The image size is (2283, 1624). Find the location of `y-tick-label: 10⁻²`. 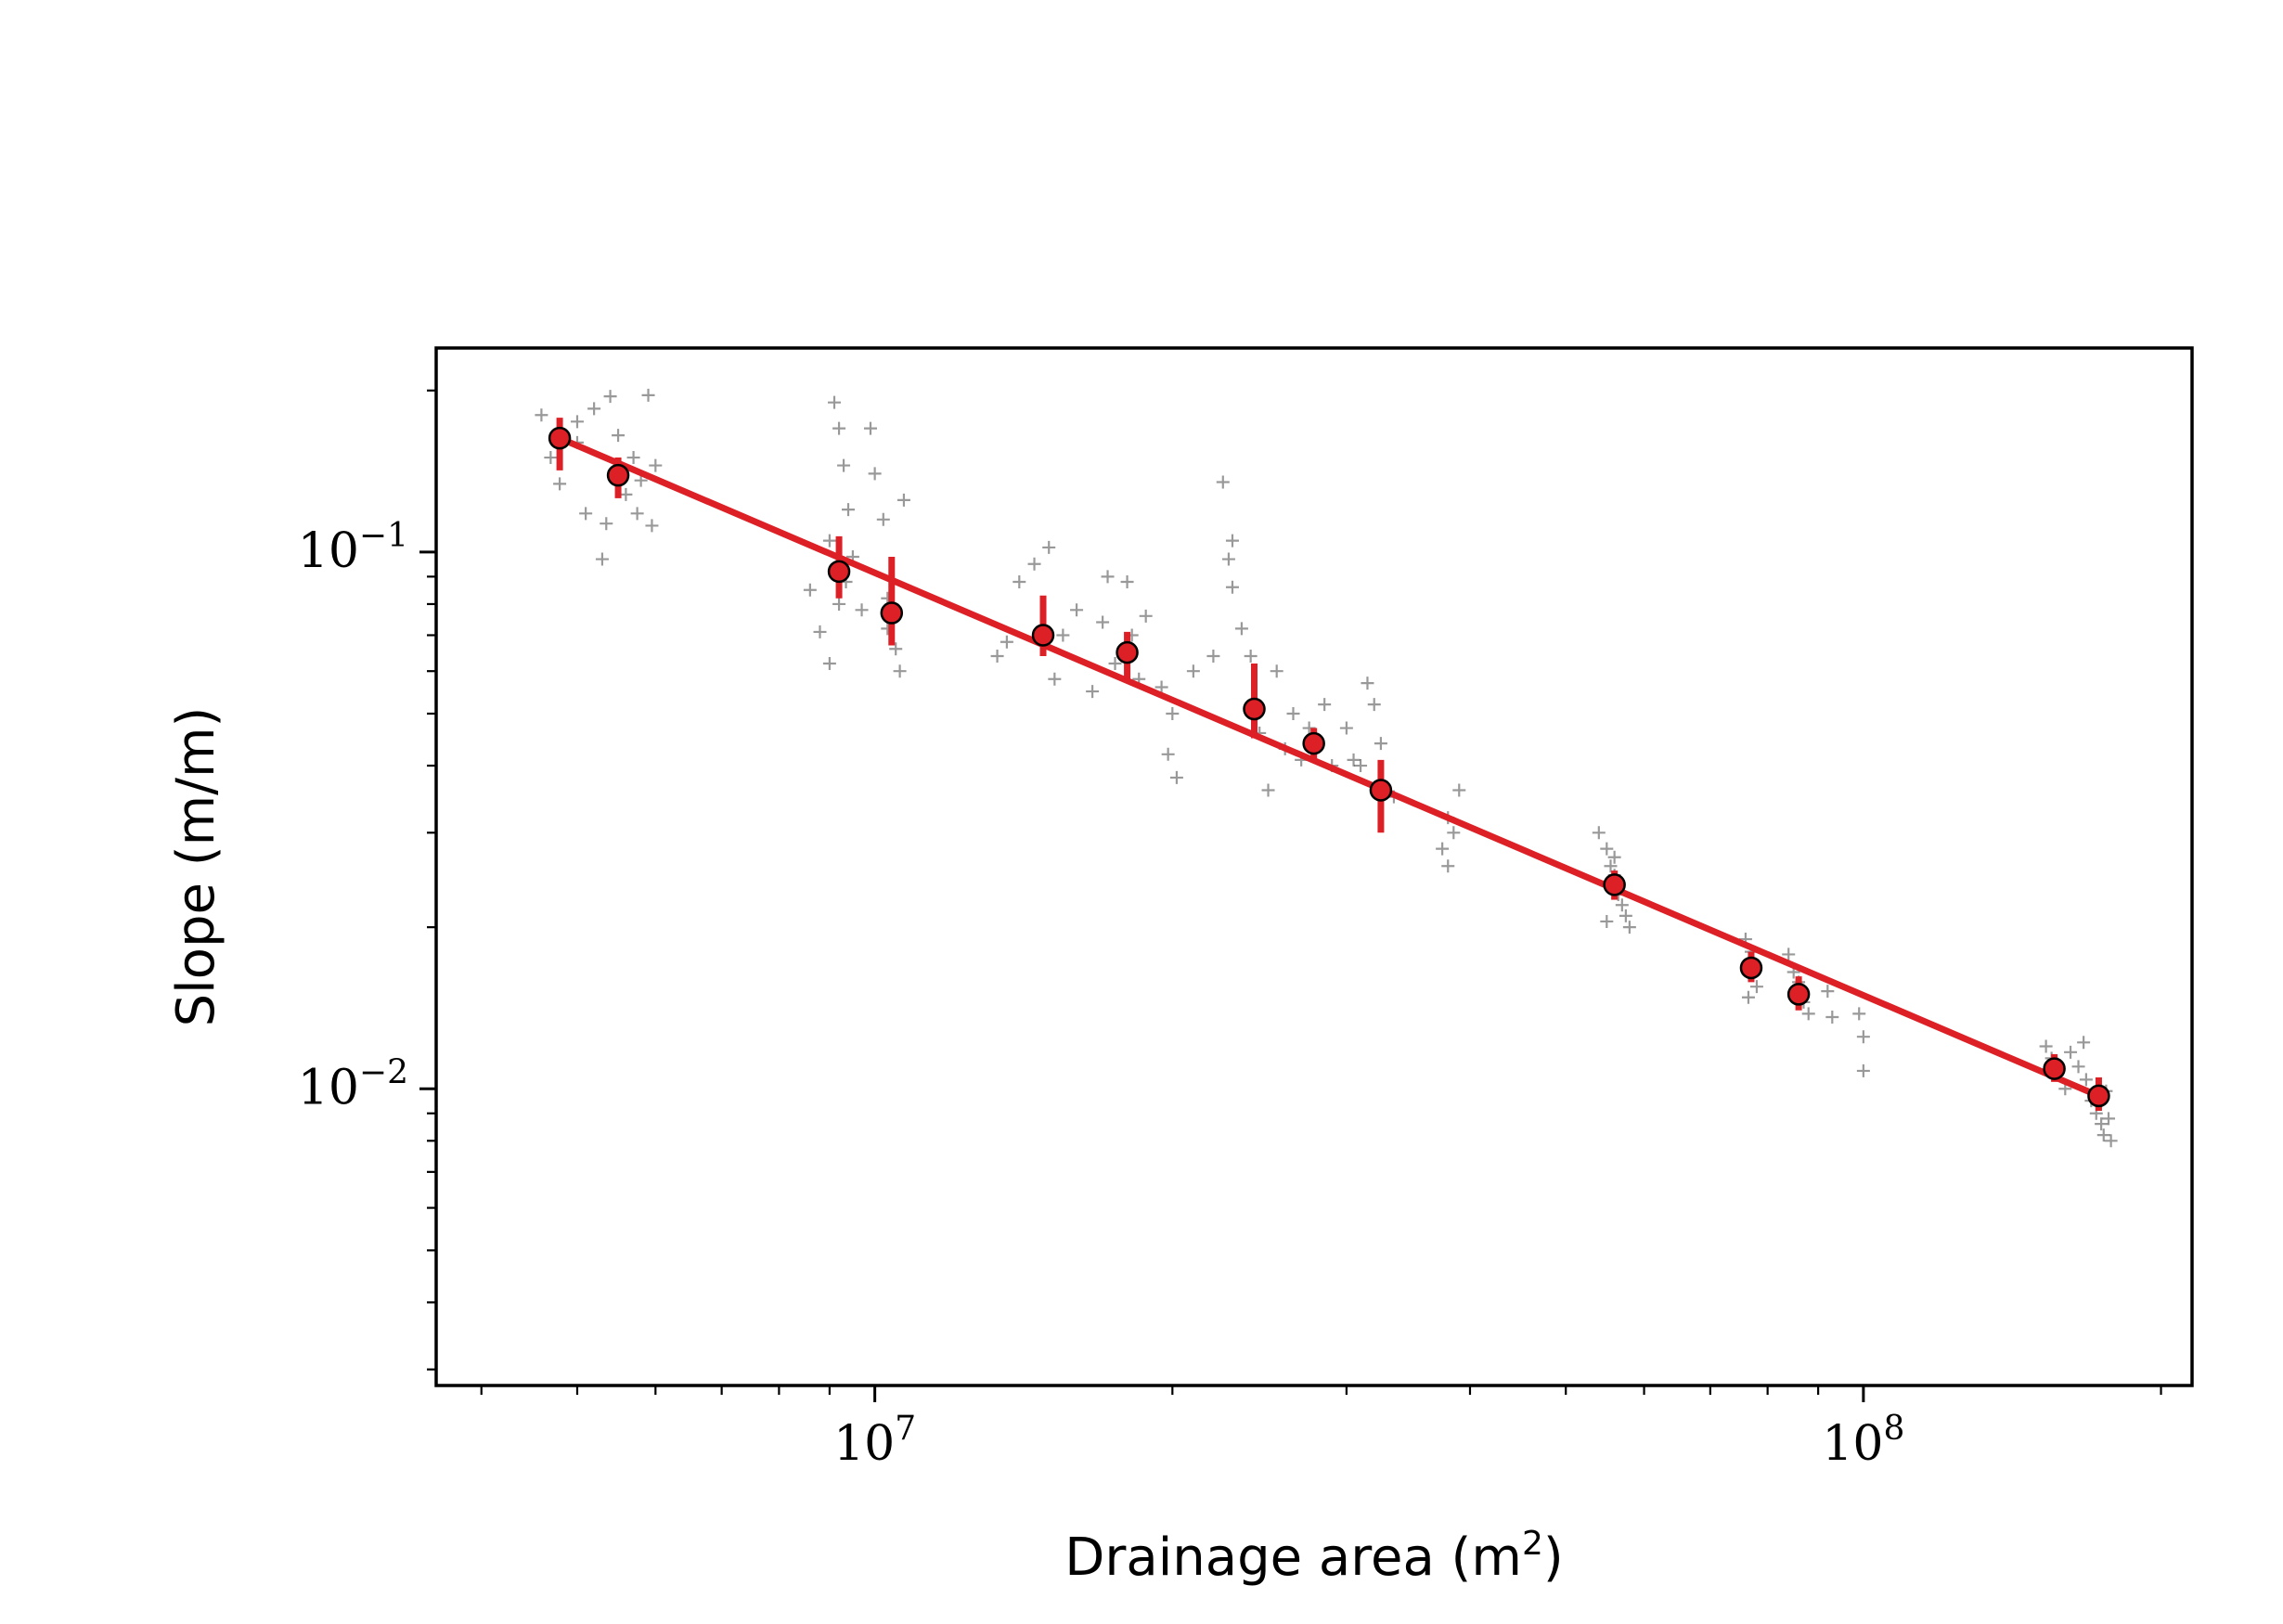

y-tick-label: 10⁻² is located at coordinates (353, 1084).